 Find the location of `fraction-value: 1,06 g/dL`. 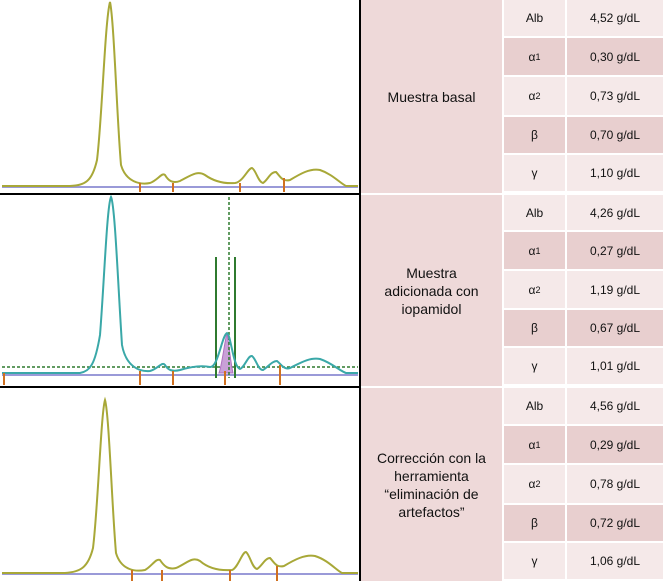

fraction-value: 1,06 g/dL is located at coordinates (614, 562).